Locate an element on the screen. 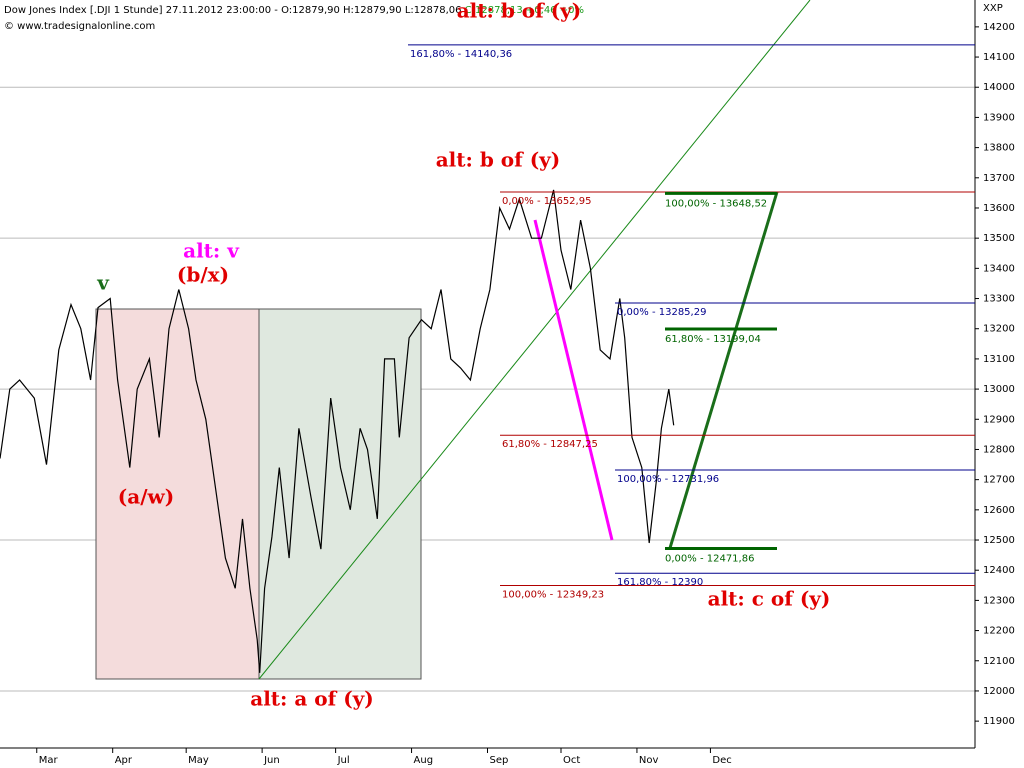 The image size is (1024, 768). y-tick-label: 12900 is located at coordinates (999, 419).